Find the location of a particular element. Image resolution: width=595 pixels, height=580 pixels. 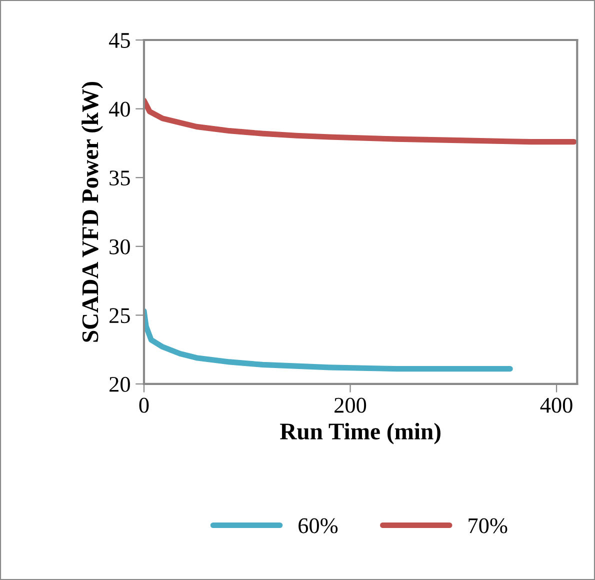

legend-label: 60% is located at coordinates (318, 526).